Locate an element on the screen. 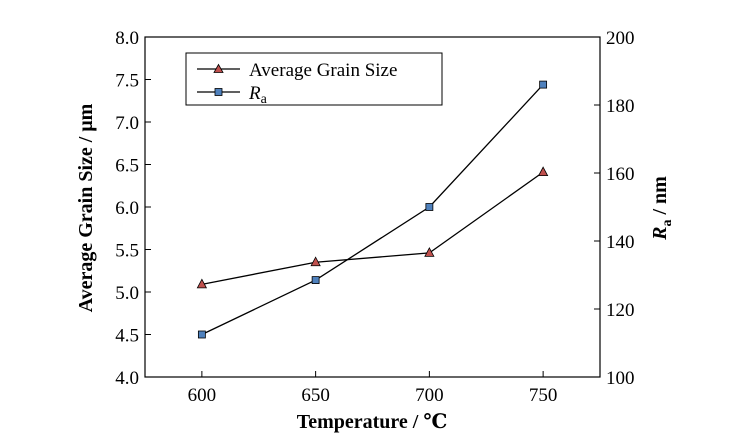  left-y-tick-label: 5.0 is located at coordinates (127, 293).